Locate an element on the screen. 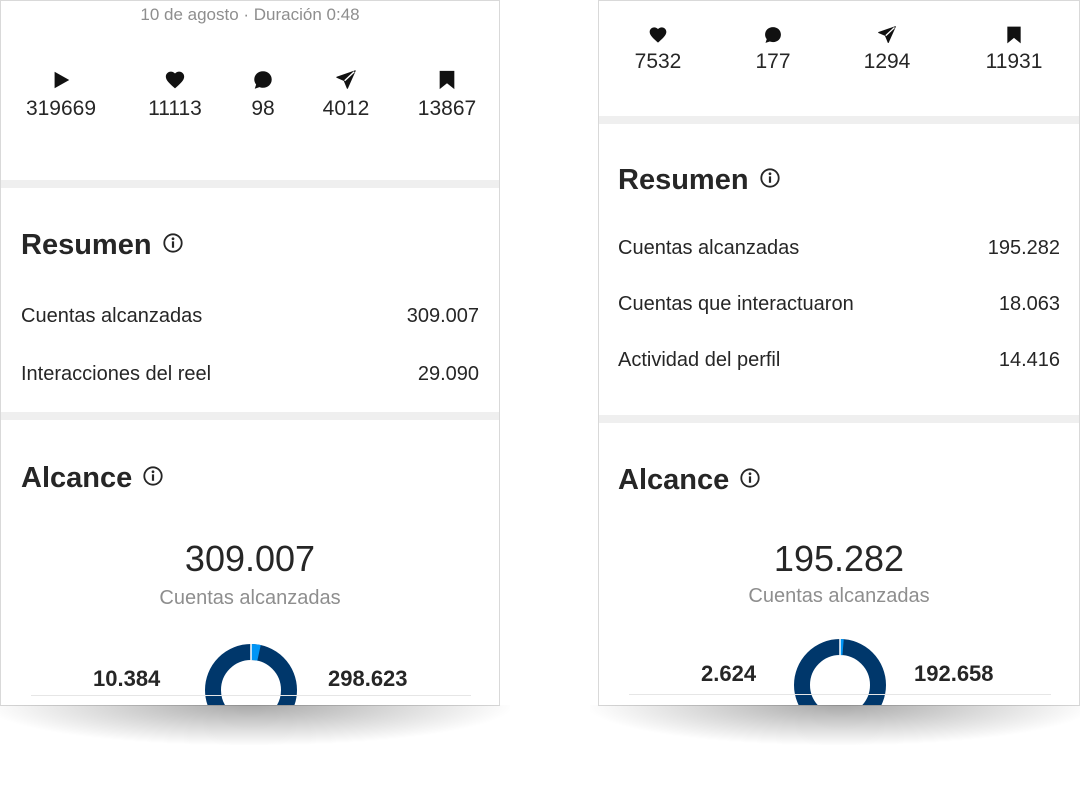 The image size is (1080, 792). engagement-stats-row: 319669 11113 98 4012 13867 is located at coordinates (250, 104).